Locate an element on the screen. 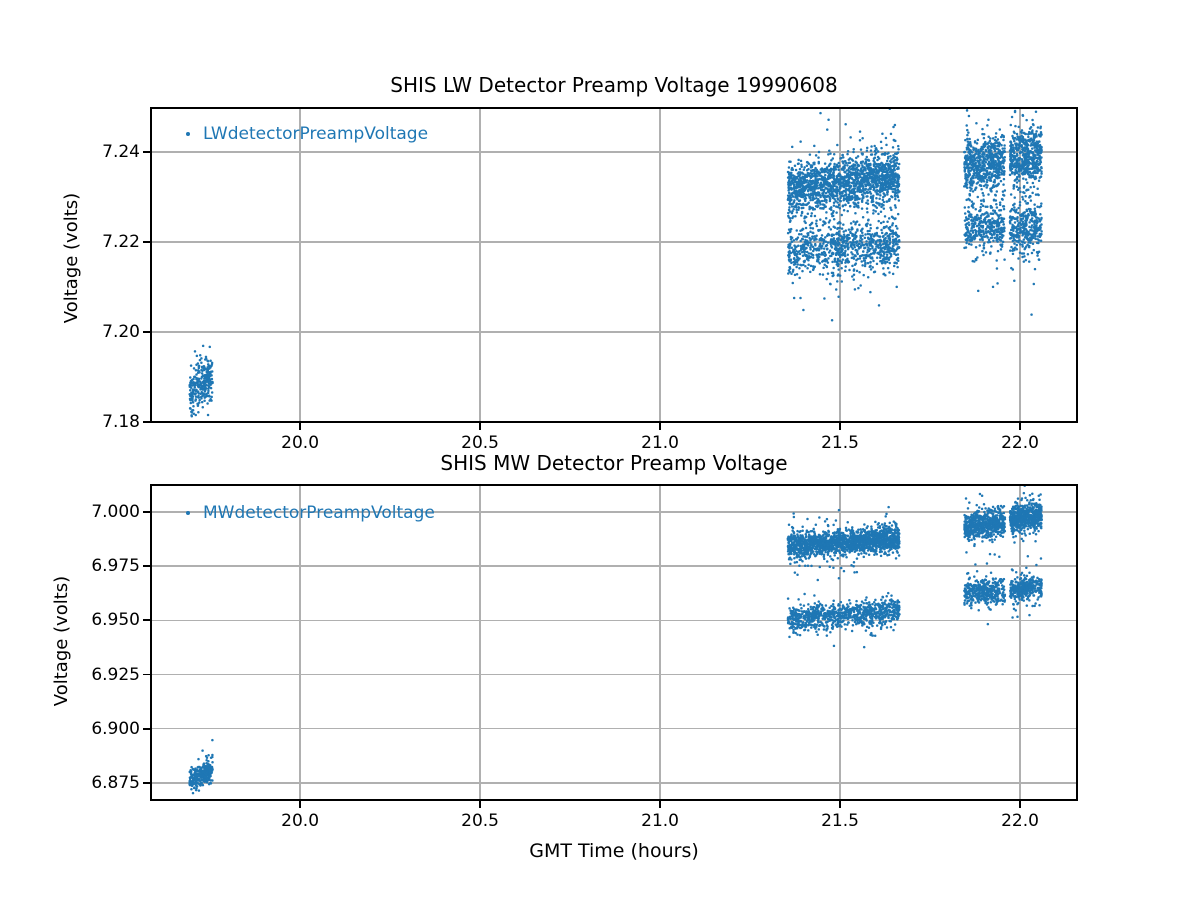 This screenshot has height=900, width=1200. mw-y-tick-label: 6.900 is located at coordinates (115, 728).